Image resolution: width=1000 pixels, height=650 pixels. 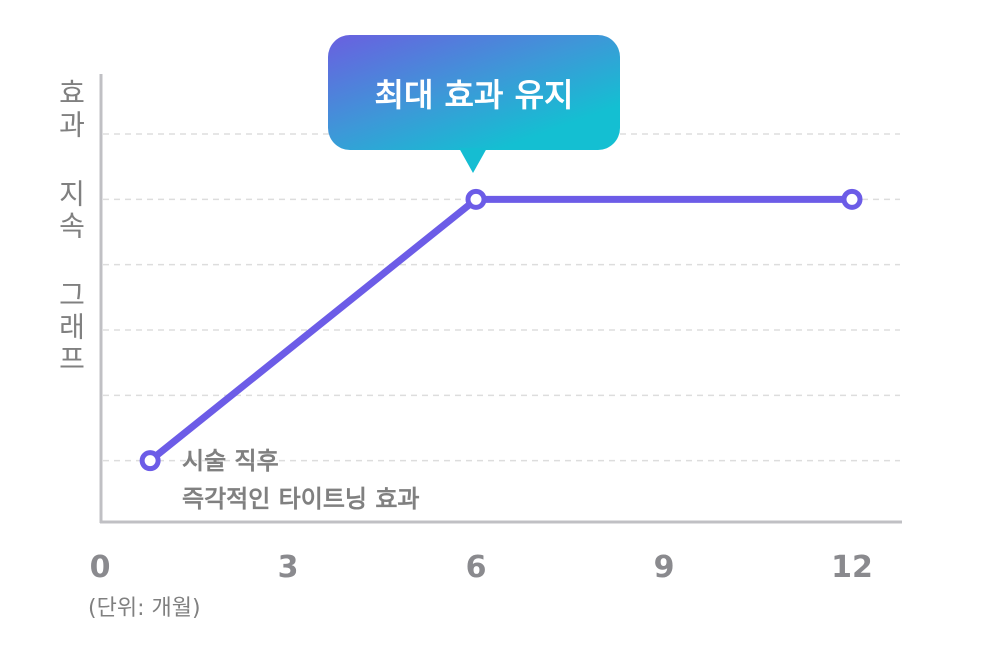 What do you see at coordinates (852, 567) in the screenshot?
I see `x-tick-label: 12` at bounding box center [852, 567].